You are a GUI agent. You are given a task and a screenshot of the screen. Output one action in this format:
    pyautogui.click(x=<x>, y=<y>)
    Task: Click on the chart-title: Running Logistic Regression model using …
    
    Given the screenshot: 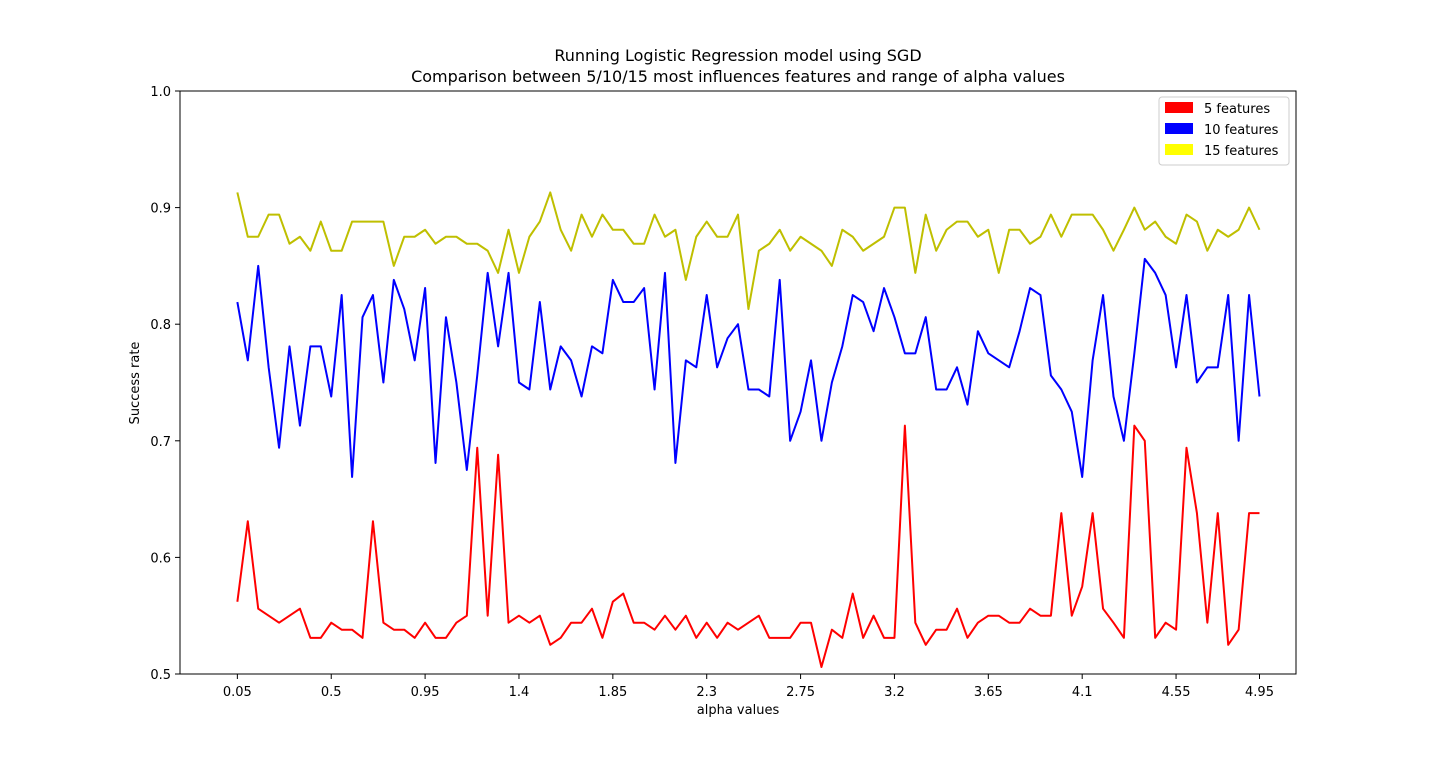 What is the action you would take?
    pyautogui.click(x=737, y=55)
    